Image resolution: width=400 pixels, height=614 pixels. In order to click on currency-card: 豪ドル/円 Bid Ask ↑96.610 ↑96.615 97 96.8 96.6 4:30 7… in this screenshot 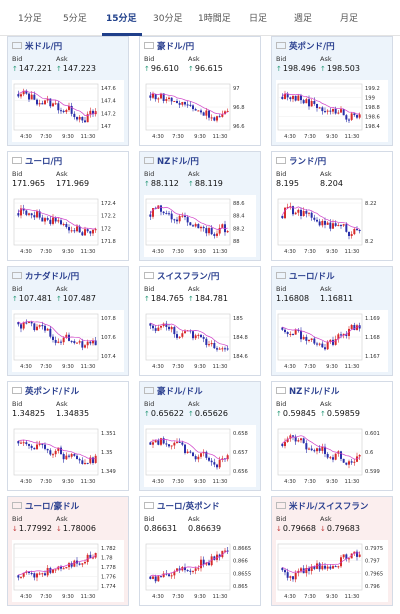, I will do `click(200, 91)`.